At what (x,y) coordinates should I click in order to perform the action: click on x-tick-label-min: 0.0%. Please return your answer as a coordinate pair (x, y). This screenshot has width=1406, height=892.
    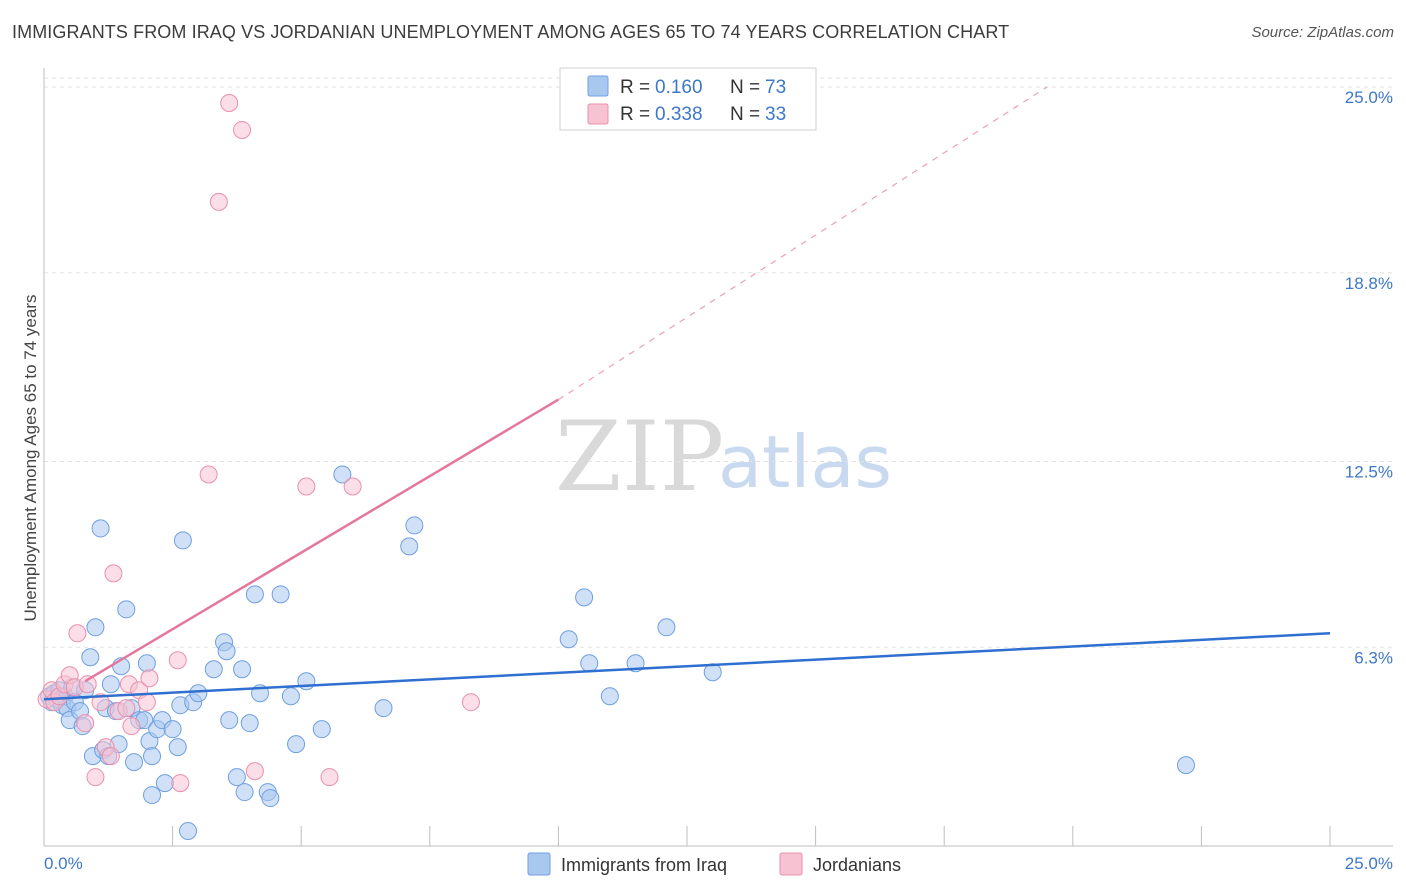
    Looking at the image, I should click on (63, 863).